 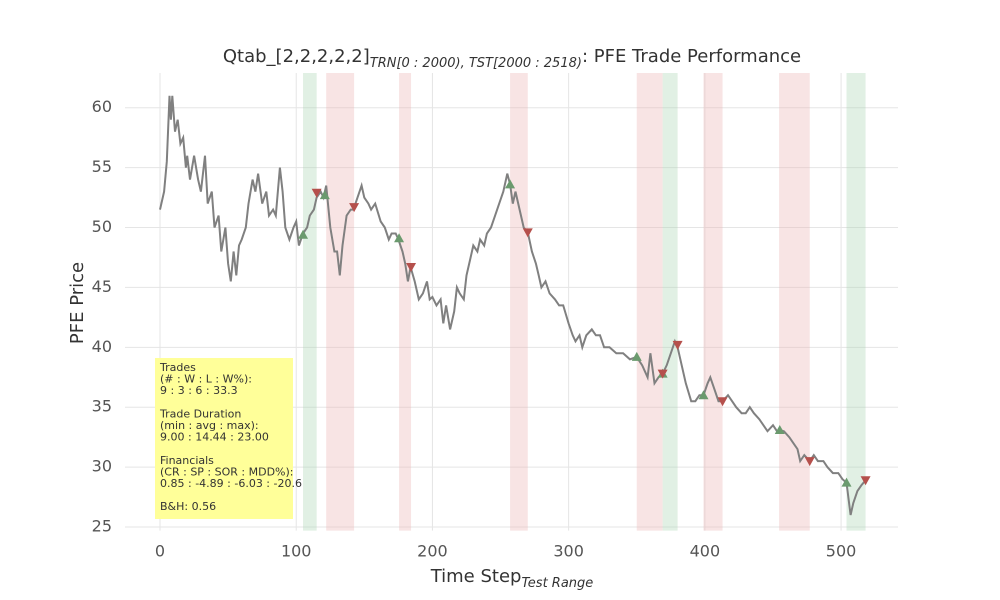 What do you see at coordinates (77, 303) in the screenshot?
I see `y-axis-label: PFE Price` at bounding box center [77, 303].